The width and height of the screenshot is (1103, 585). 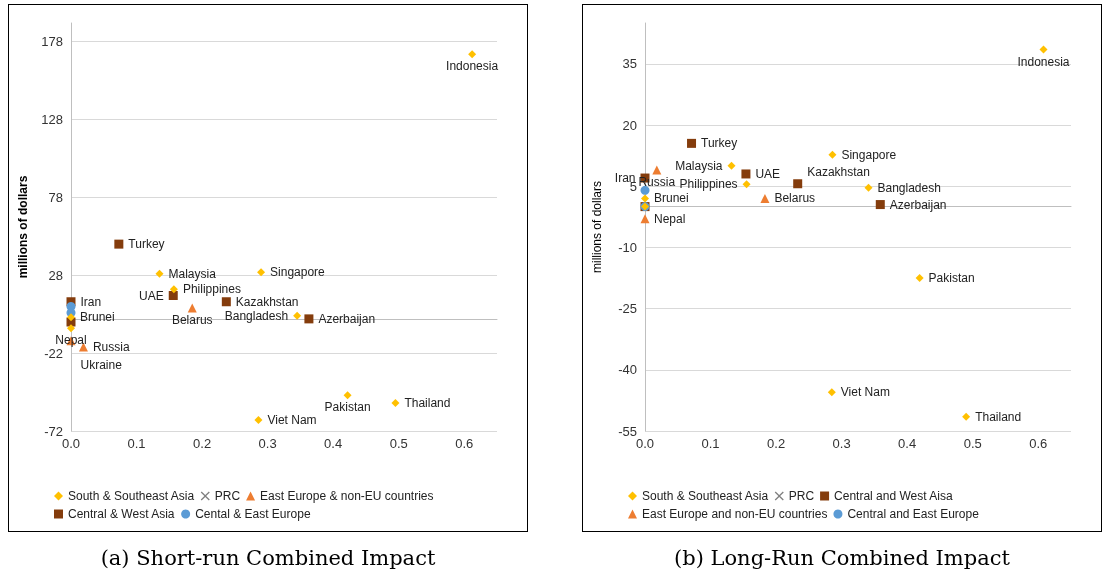 What do you see at coordinates (101, 364) in the screenshot?
I see `data-label: Ukraine` at bounding box center [101, 364].